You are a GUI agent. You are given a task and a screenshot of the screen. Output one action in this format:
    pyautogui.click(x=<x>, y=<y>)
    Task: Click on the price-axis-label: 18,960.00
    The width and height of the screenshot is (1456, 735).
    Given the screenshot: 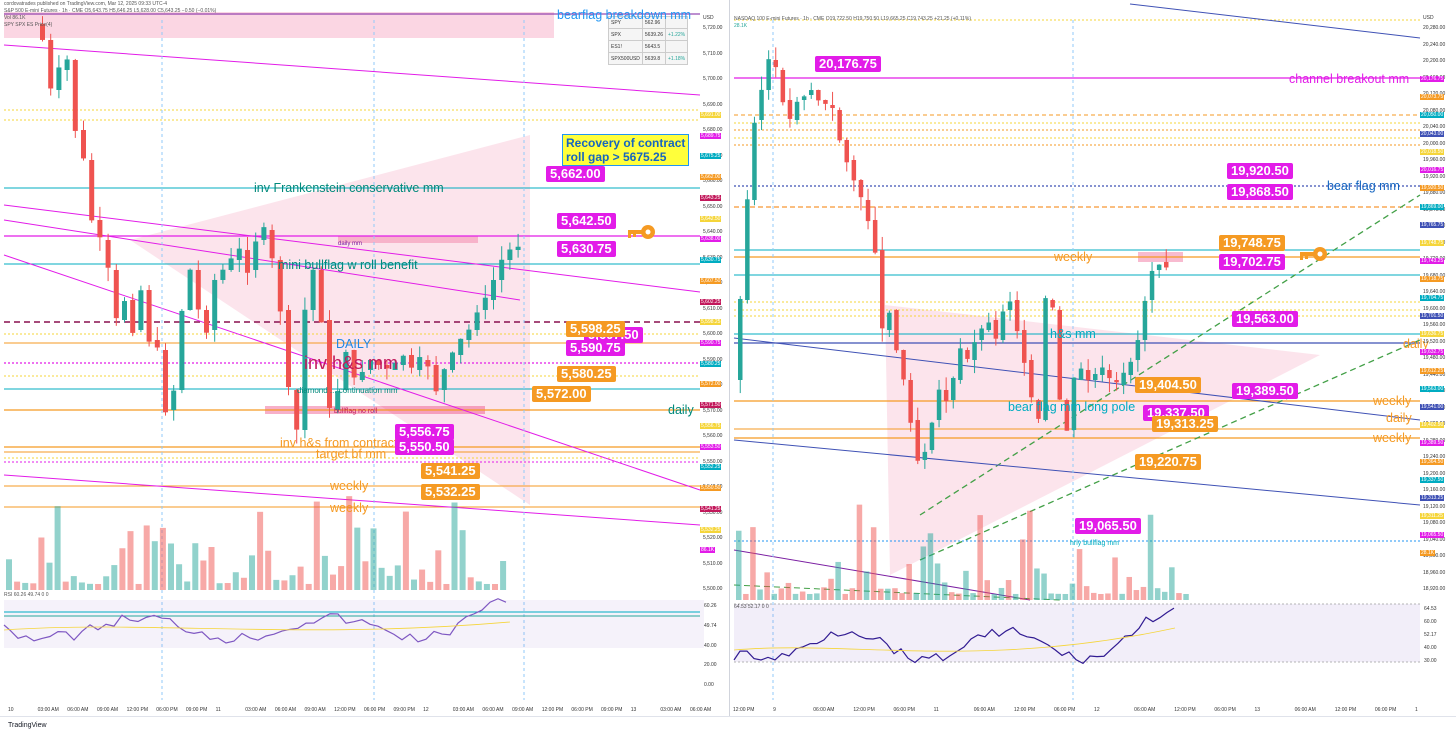 What is the action you would take?
    pyautogui.click(x=1434, y=572)
    